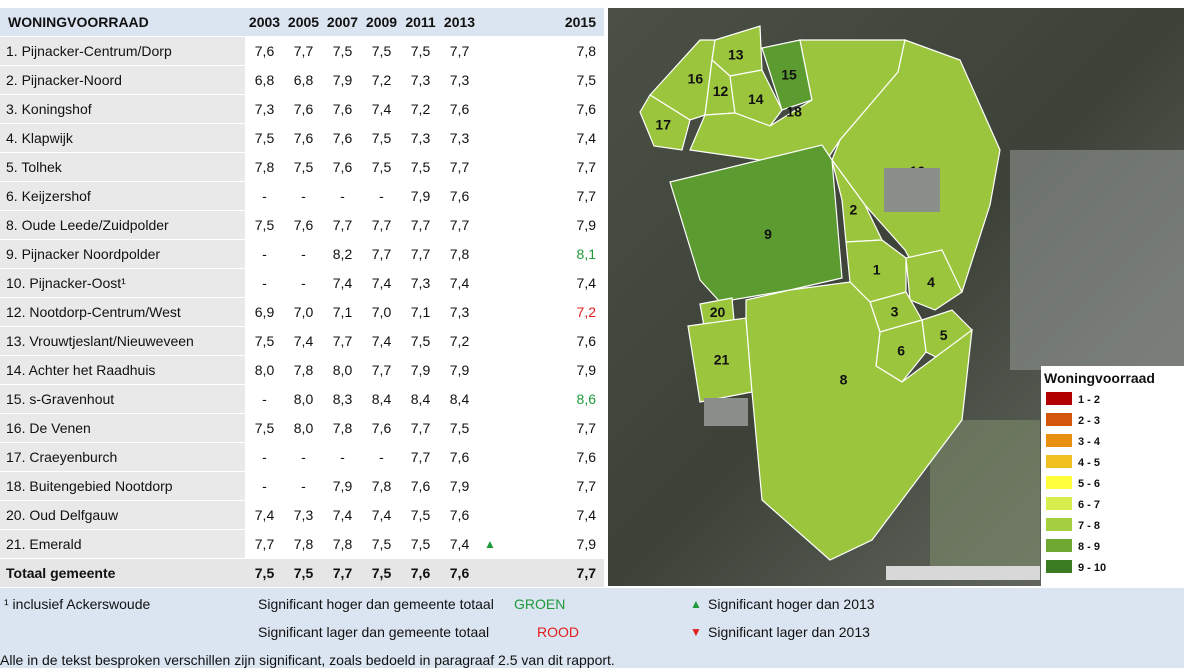  What do you see at coordinates (122, 109) in the screenshot?
I see `row-label: 3. Koningshof` at bounding box center [122, 109].